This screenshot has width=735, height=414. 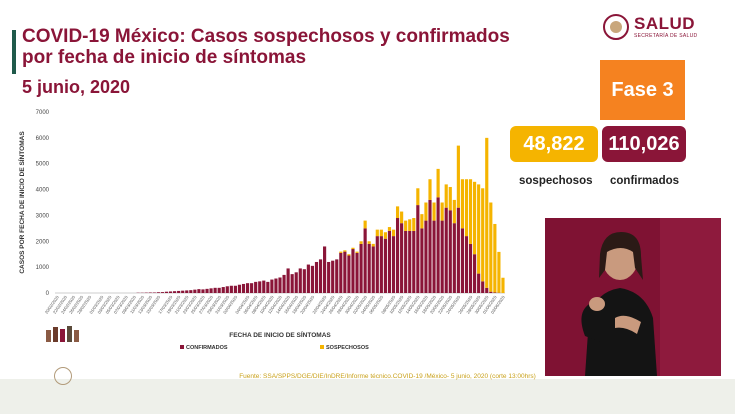 I want to click on salud-logo: SALUD SECRETARÍA DE SALUD, so click(x=663, y=29).